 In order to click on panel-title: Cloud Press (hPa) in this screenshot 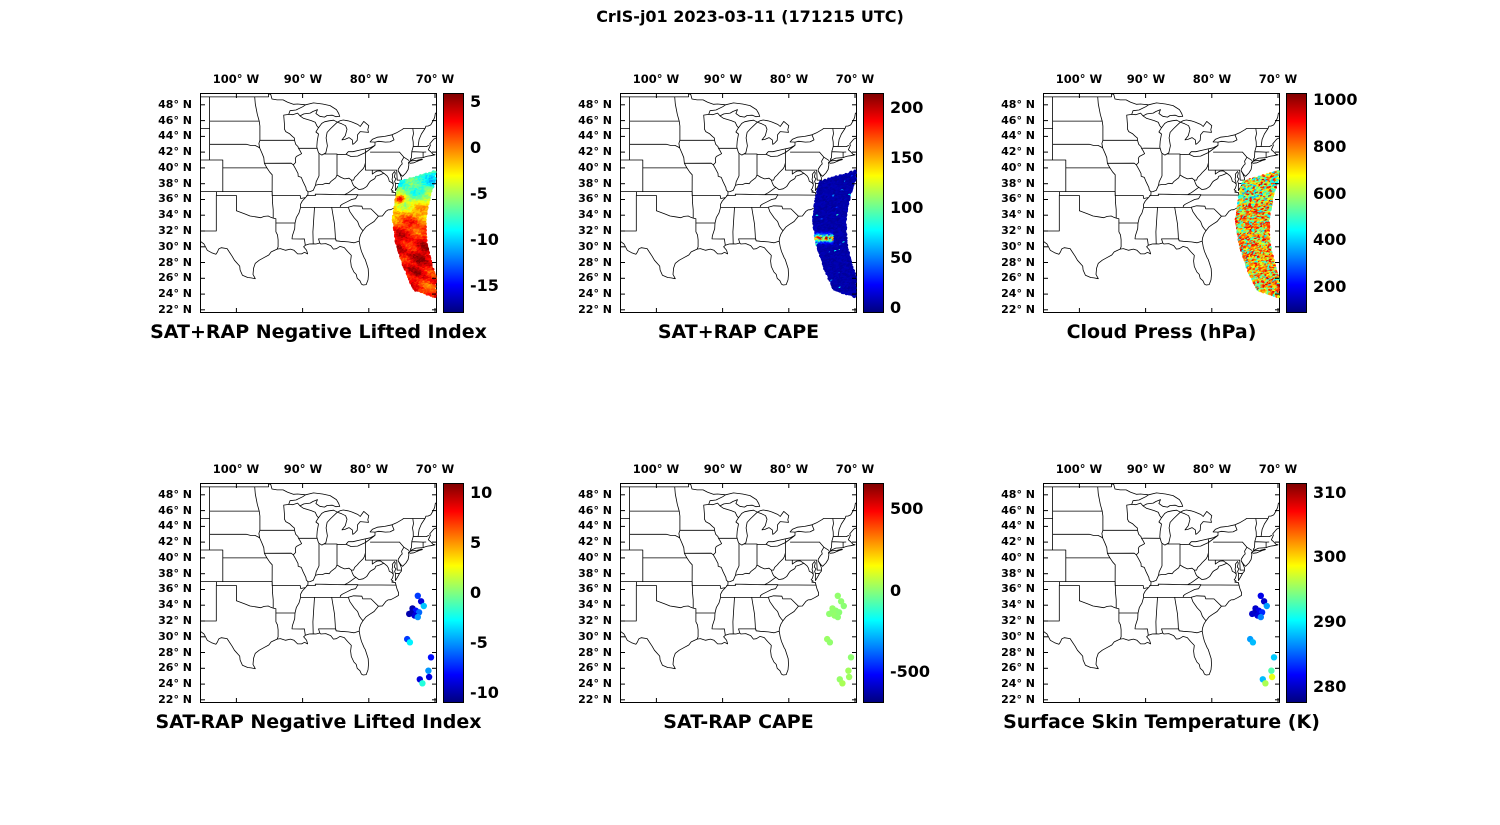, I will do `click(1161, 332)`.